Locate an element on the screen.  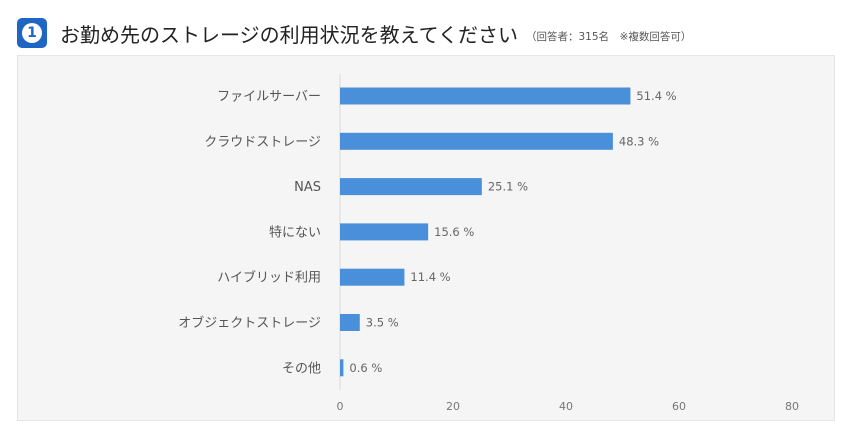
category-label: ファイルサーバー is located at coordinates (269, 97).